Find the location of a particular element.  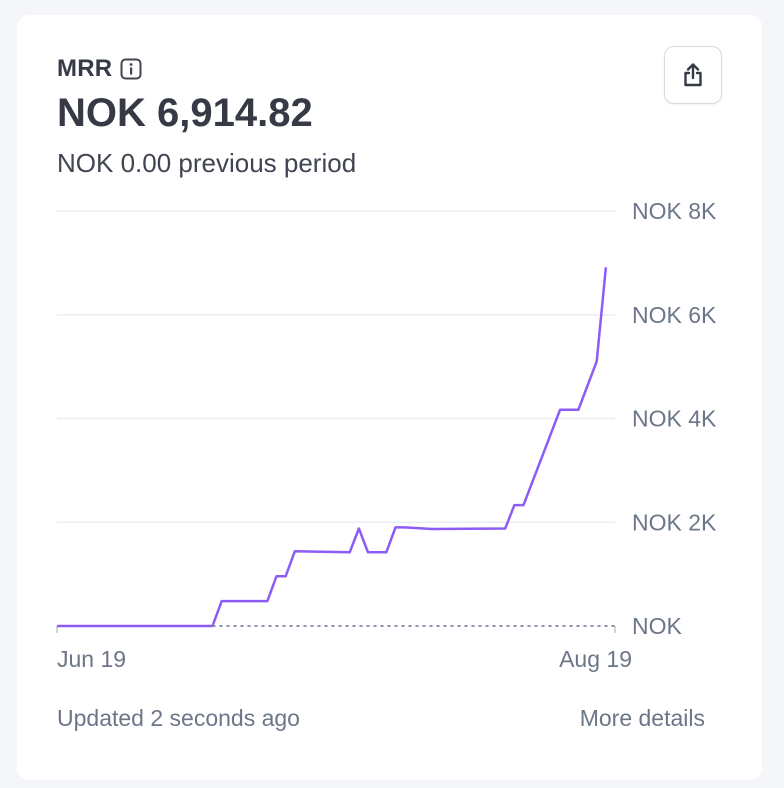

updated-status: Updated 2 seconds ago is located at coordinates (178, 718).